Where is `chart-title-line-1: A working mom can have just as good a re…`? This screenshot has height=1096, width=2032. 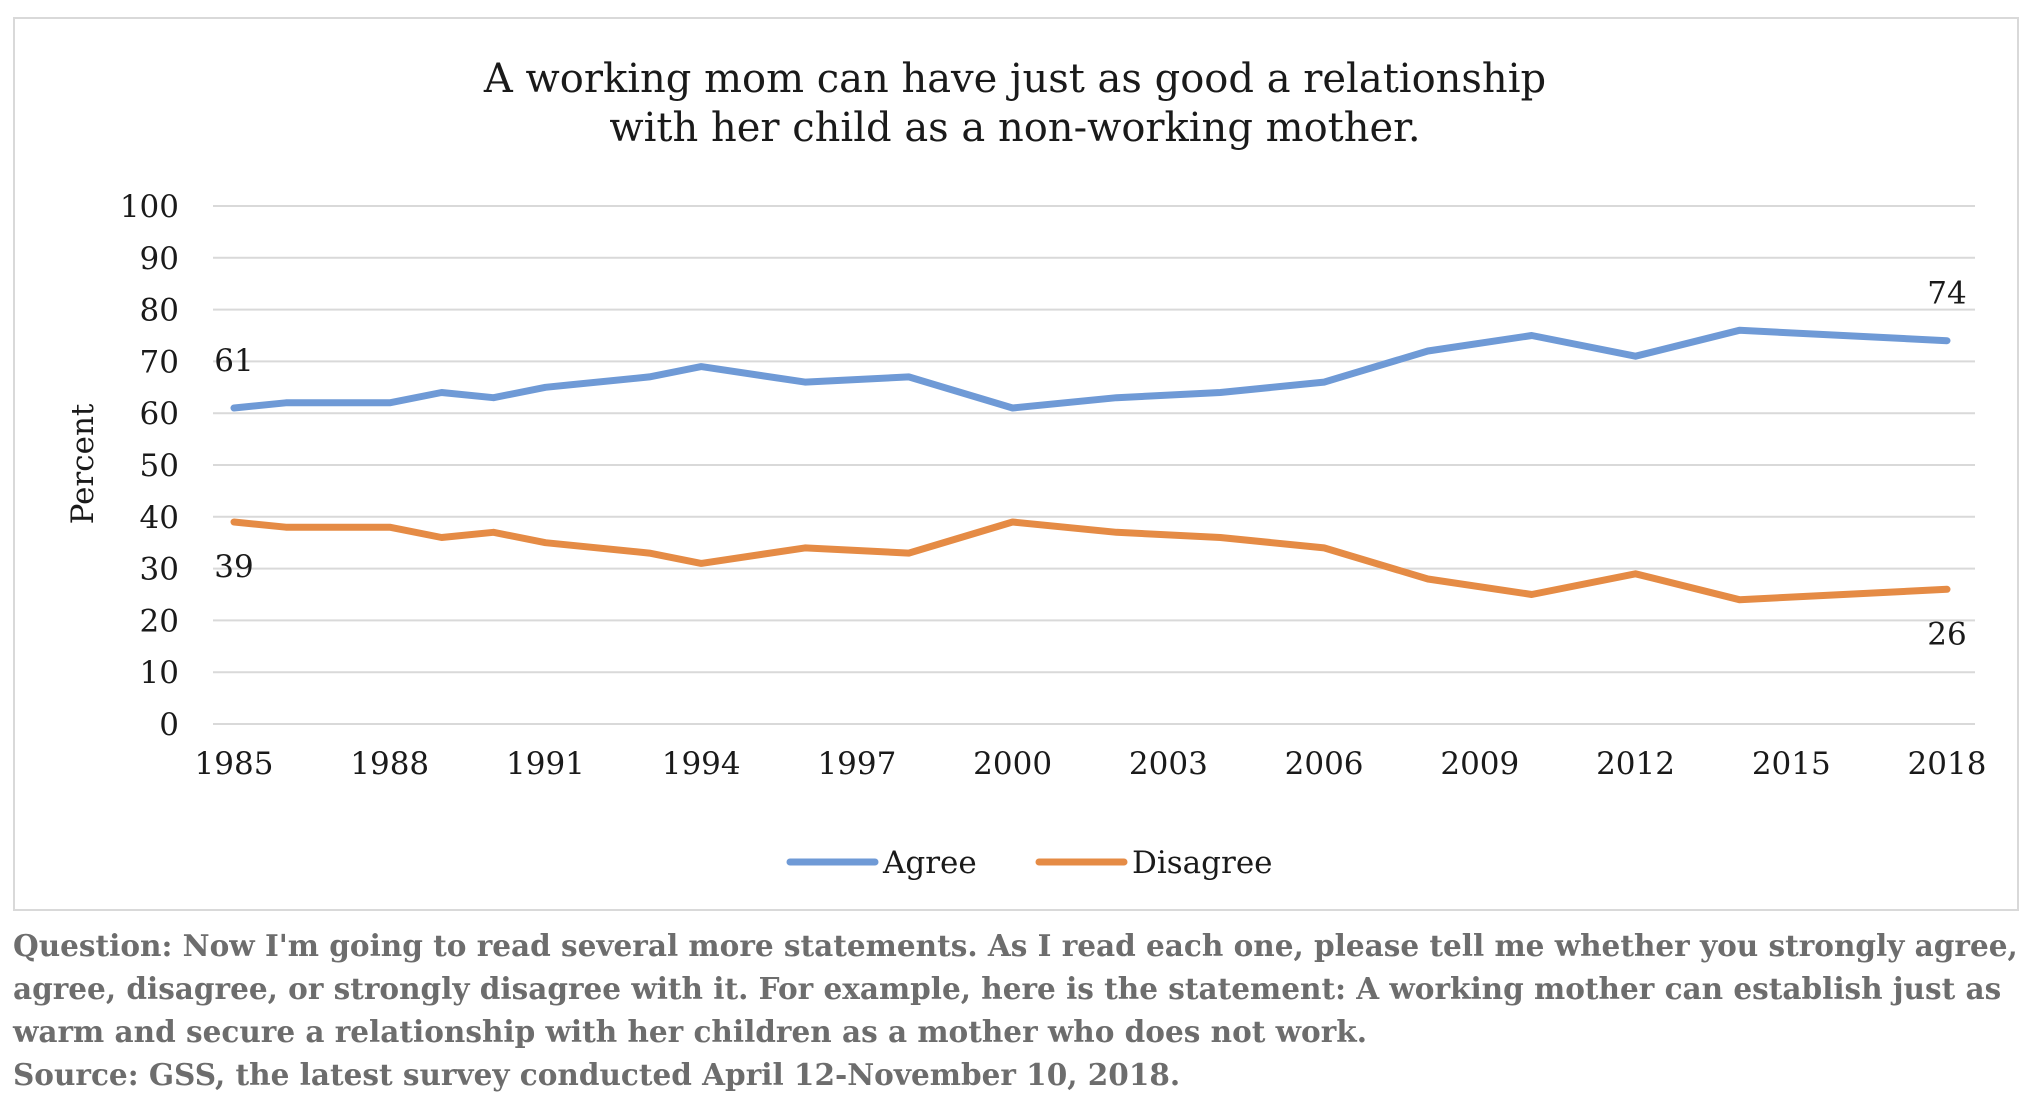
chart-title-line-1: A working mom can have just as good a re… is located at coordinates (1014, 79).